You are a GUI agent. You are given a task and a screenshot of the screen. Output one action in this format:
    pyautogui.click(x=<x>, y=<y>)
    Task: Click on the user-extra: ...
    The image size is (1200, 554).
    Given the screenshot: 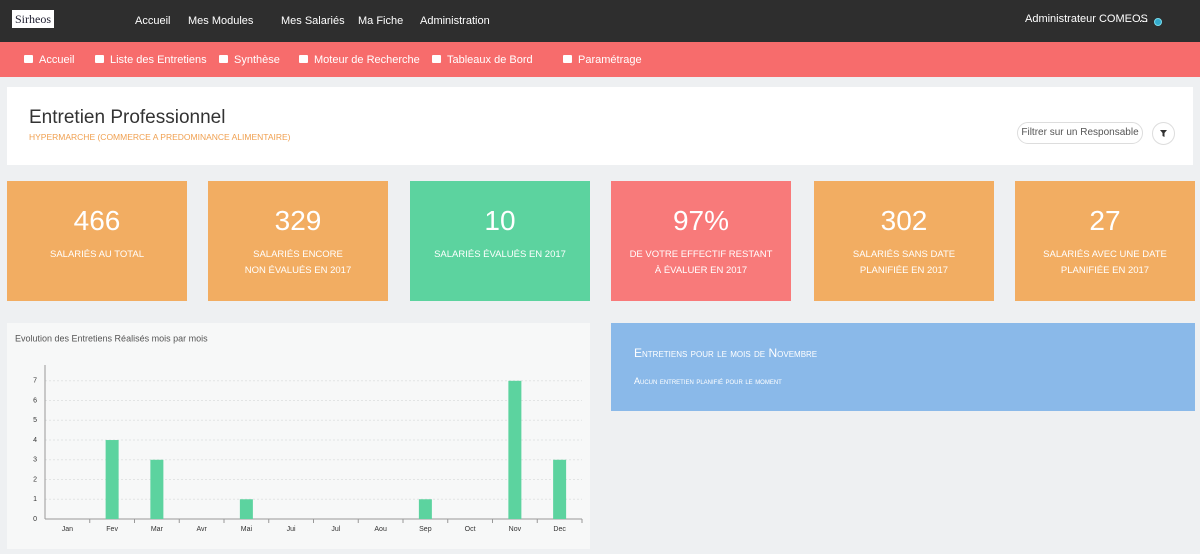 What is the action you would take?
    pyautogui.click(x=1144, y=19)
    